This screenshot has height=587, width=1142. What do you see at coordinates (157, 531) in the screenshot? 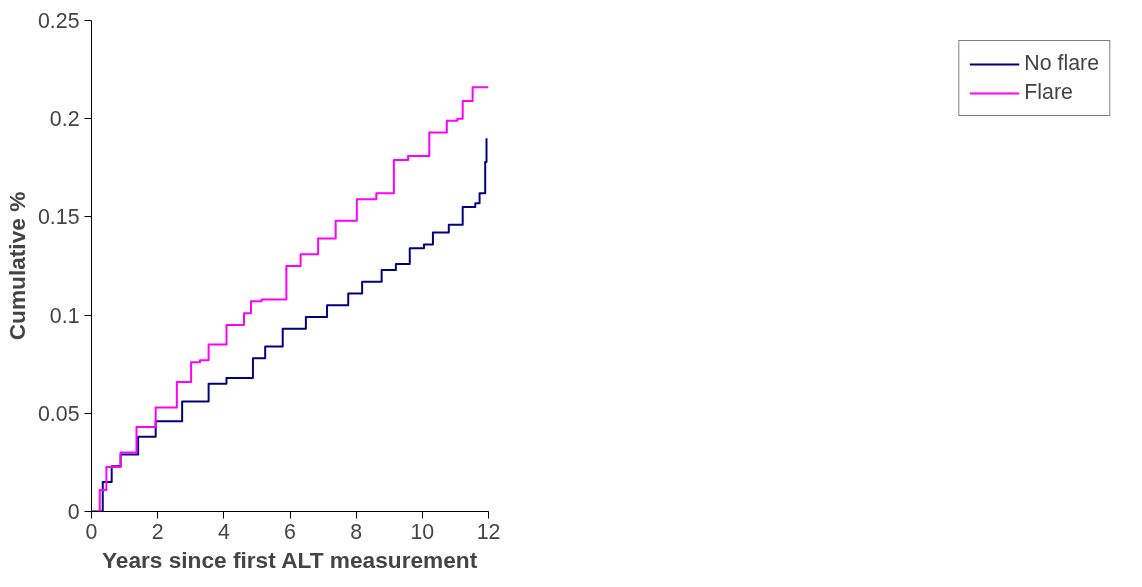
I see `x-tick-label: 2` at bounding box center [157, 531].